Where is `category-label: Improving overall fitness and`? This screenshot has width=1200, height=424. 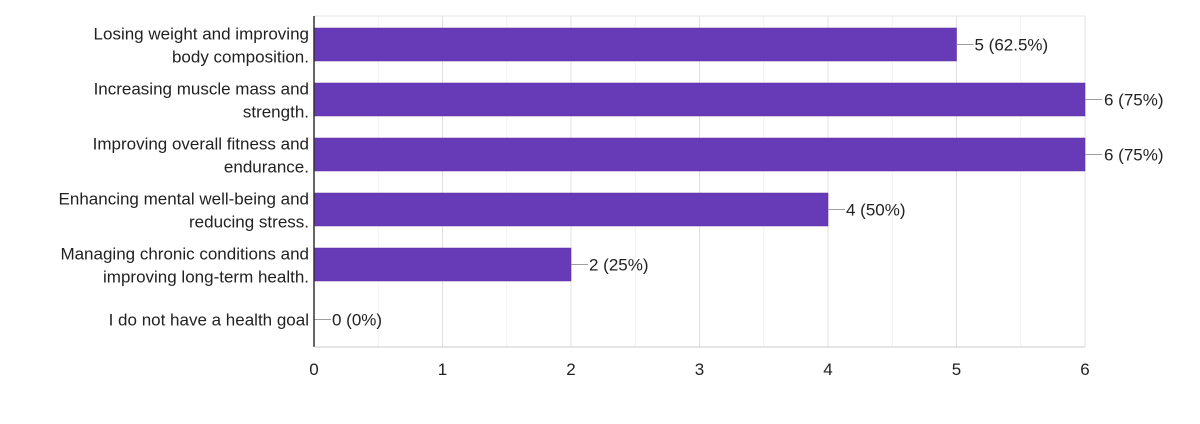
category-label: Improving overall fitness and is located at coordinates (201, 144).